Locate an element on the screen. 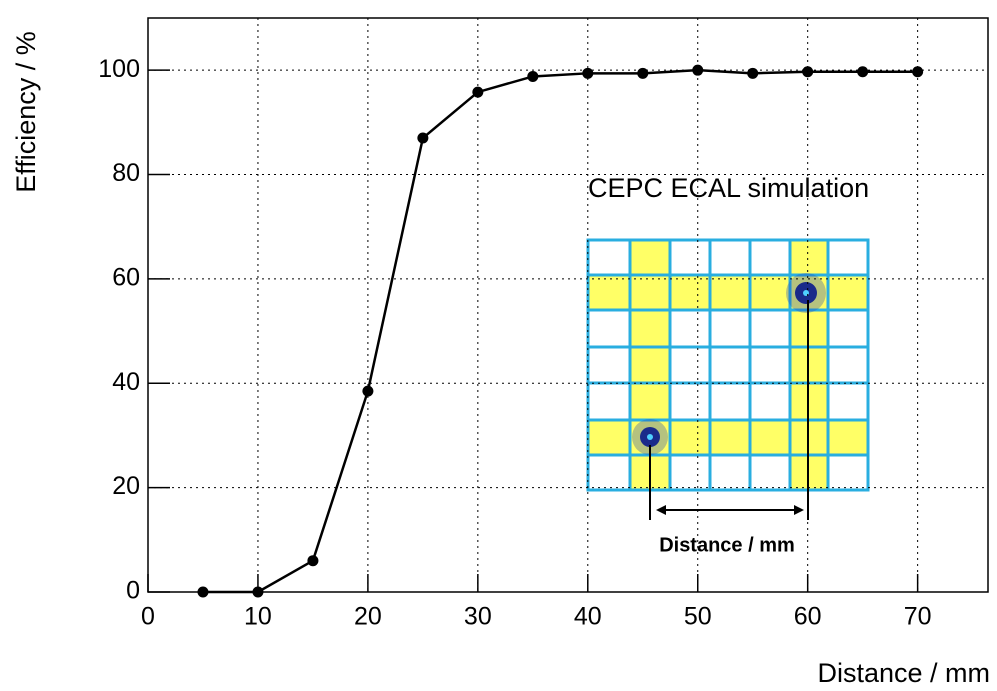 The height and width of the screenshot is (691, 997). x-tick-label: 0 is located at coordinates (148, 617).